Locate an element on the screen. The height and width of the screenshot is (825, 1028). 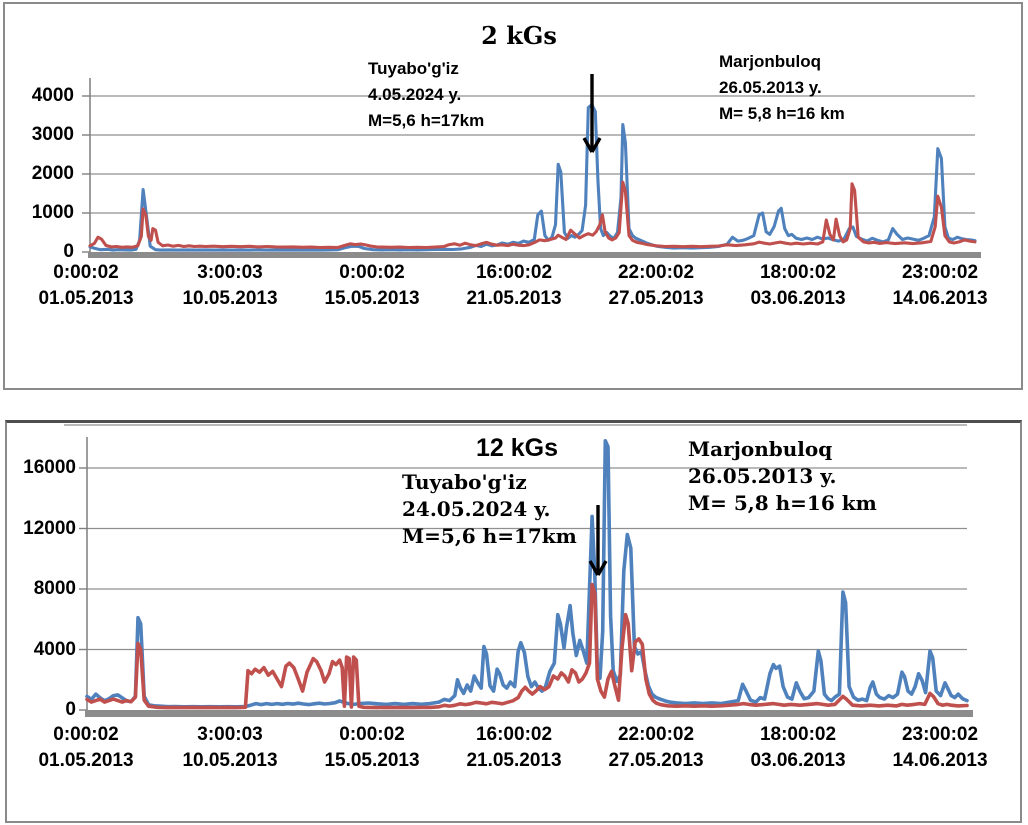
bottom-annotation-marjonbuloq: Marjonbuloq 26.05.2013 y. M= 5,8 h=16 km is located at coordinates (782, 476).